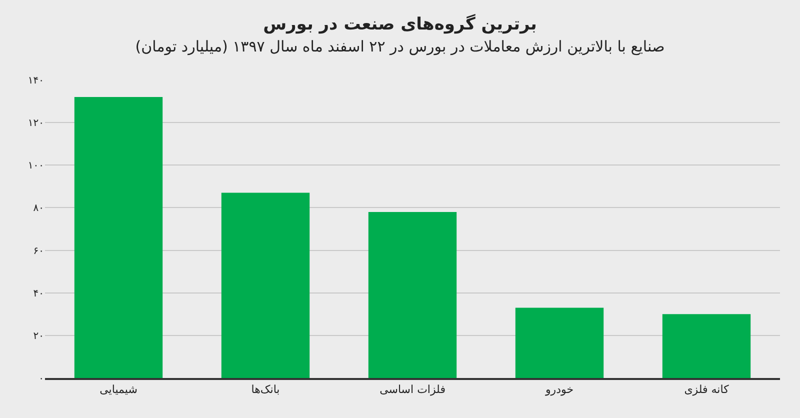  Describe the element at coordinates (36, 124) in the screenshot. I see `y-tick-label: ۱۲۰` at that location.